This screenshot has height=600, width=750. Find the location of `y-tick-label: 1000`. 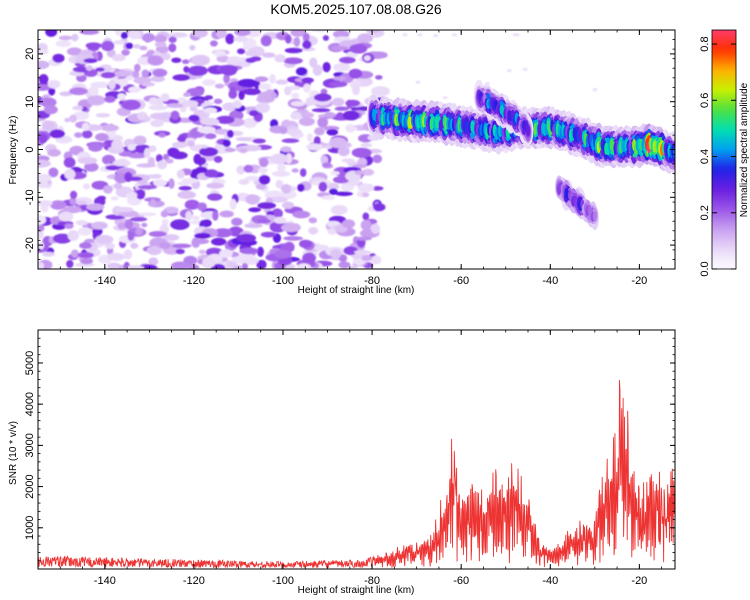

y-tick-label: 1000 is located at coordinates (30, 528).